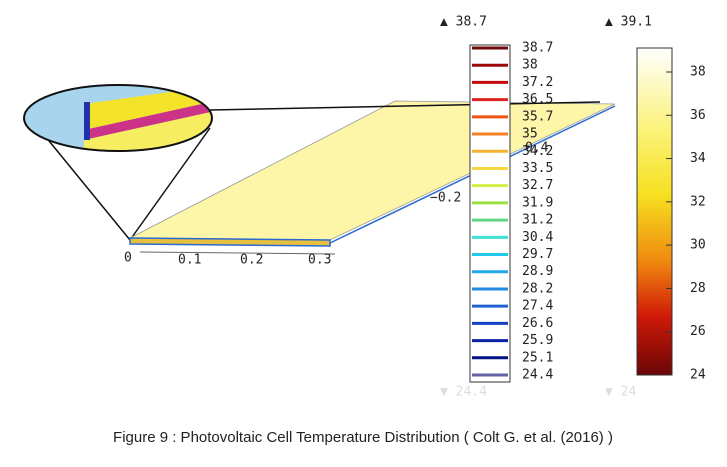 This screenshot has width=727, height=467. I want to click on colorbar-tick-label: 28, so click(698, 288).